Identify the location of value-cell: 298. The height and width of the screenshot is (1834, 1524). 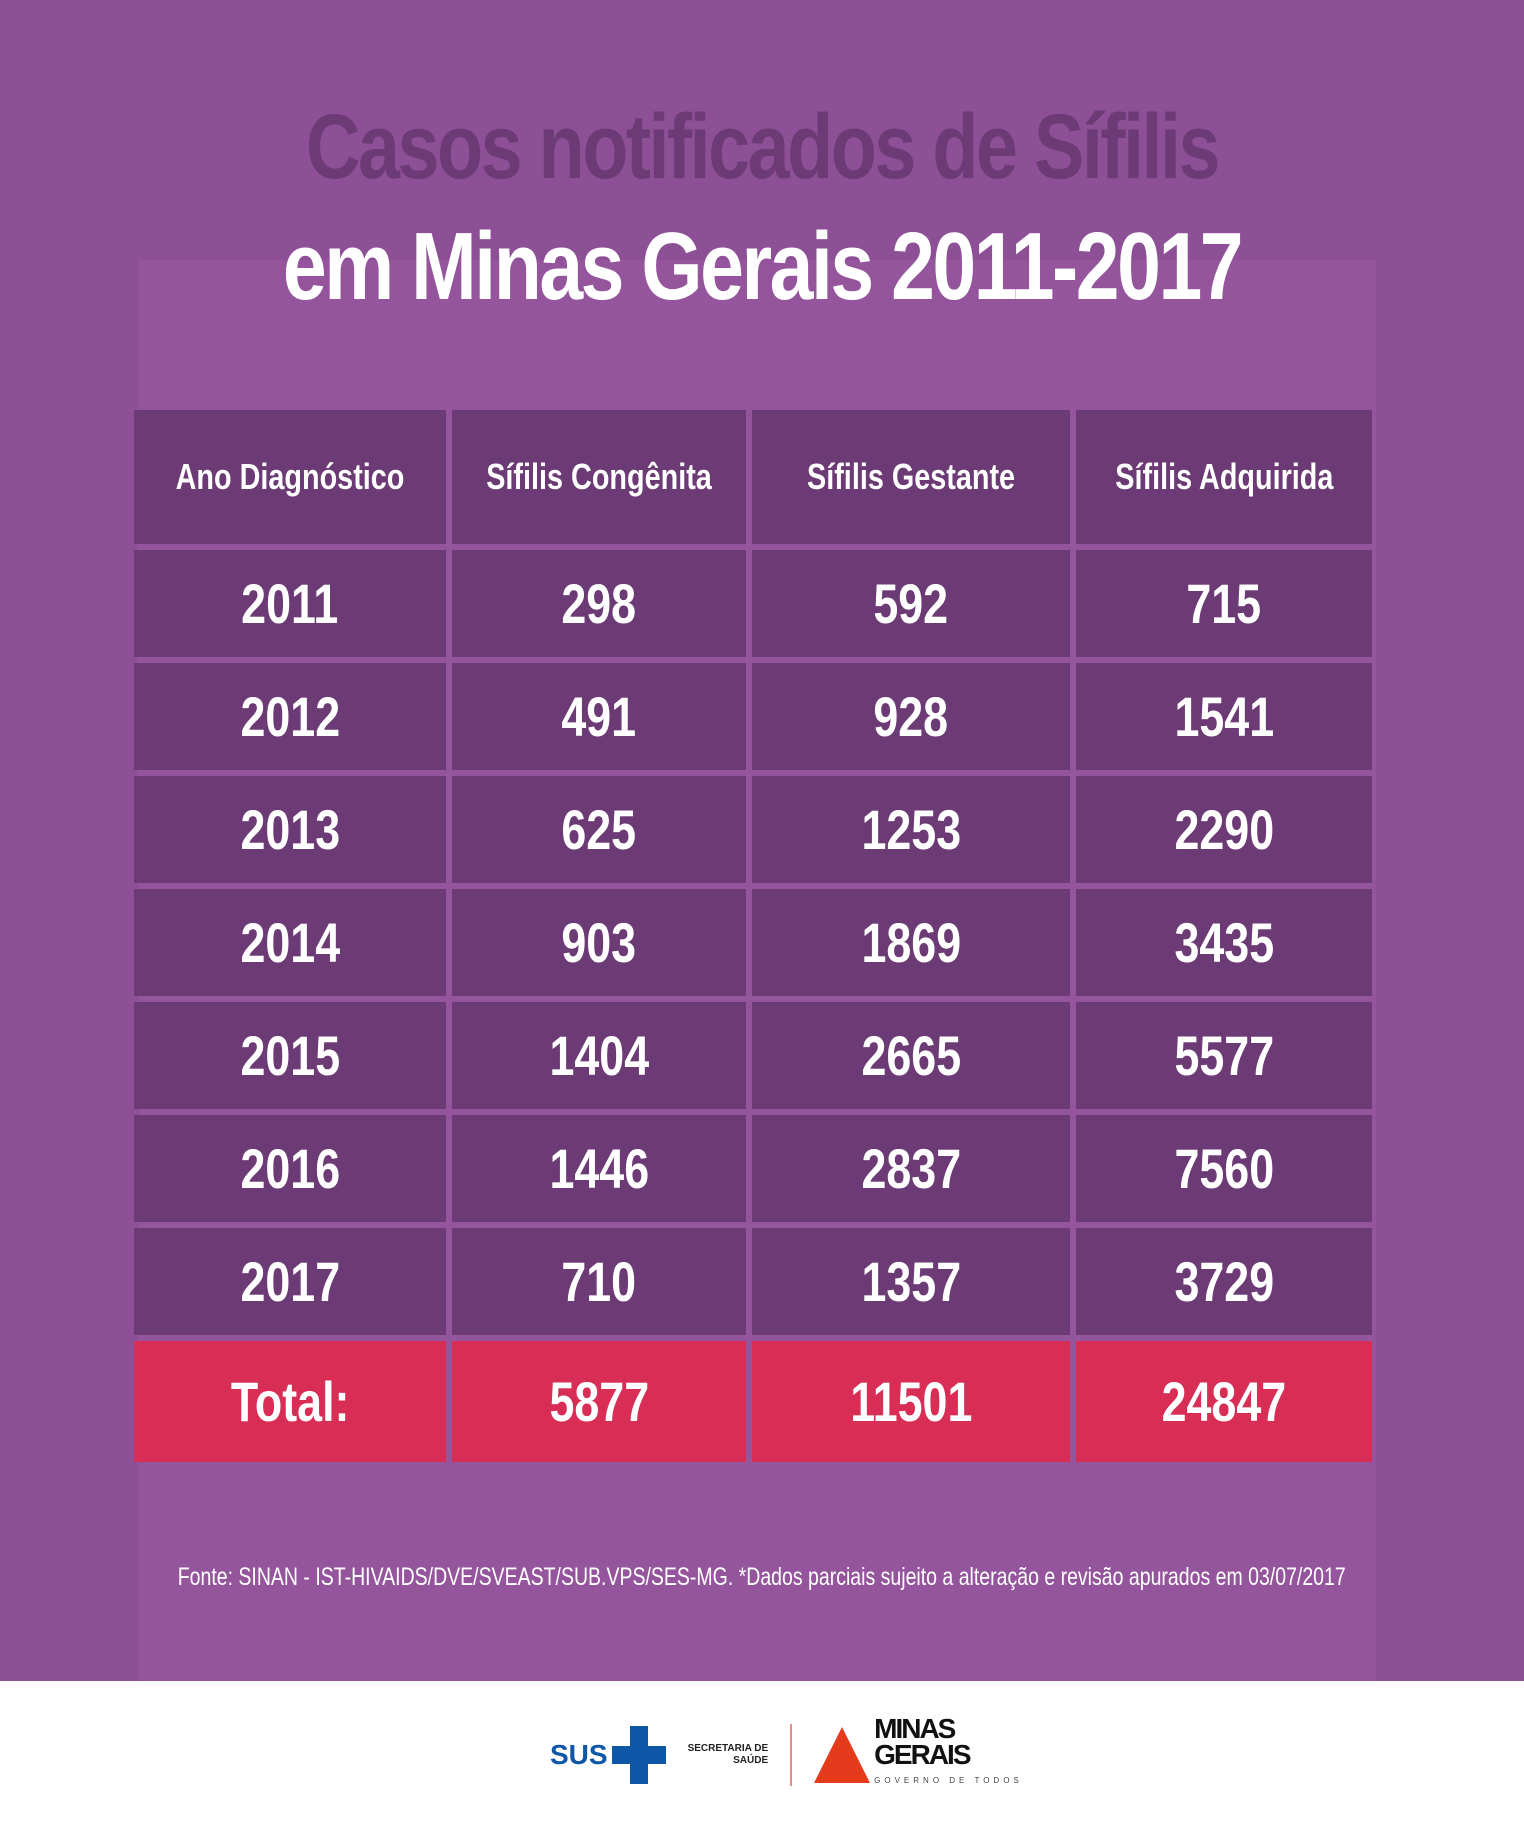
(599, 603).